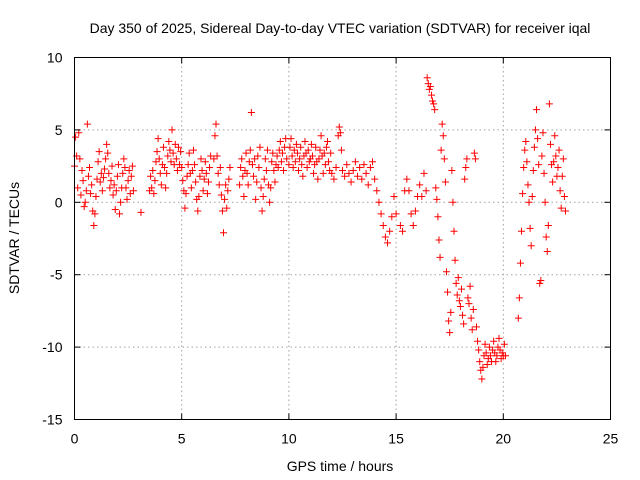 The height and width of the screenshot is (480, 640). Describe the element at coordinates (56, 275) in the screenshot. I see `y-tick-label: -5` at that location.